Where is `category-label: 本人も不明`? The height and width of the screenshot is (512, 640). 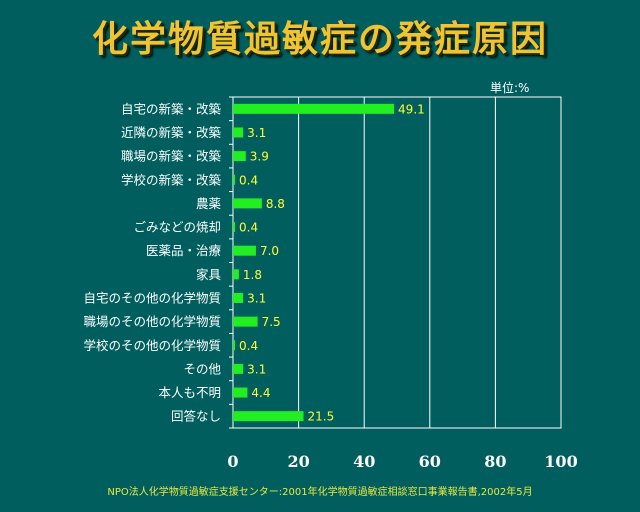
category-label: 本人も不明 is located at coordinates (189, 392).